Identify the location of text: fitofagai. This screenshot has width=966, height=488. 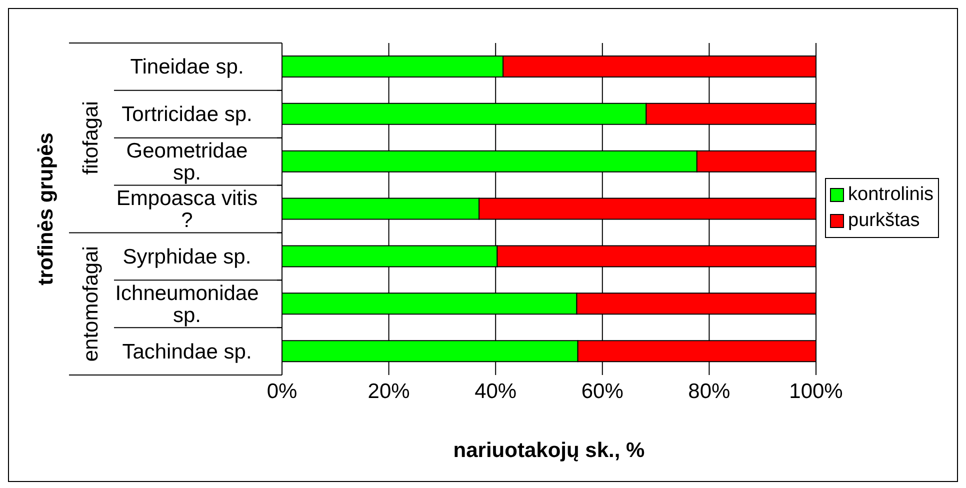
(91, 138).